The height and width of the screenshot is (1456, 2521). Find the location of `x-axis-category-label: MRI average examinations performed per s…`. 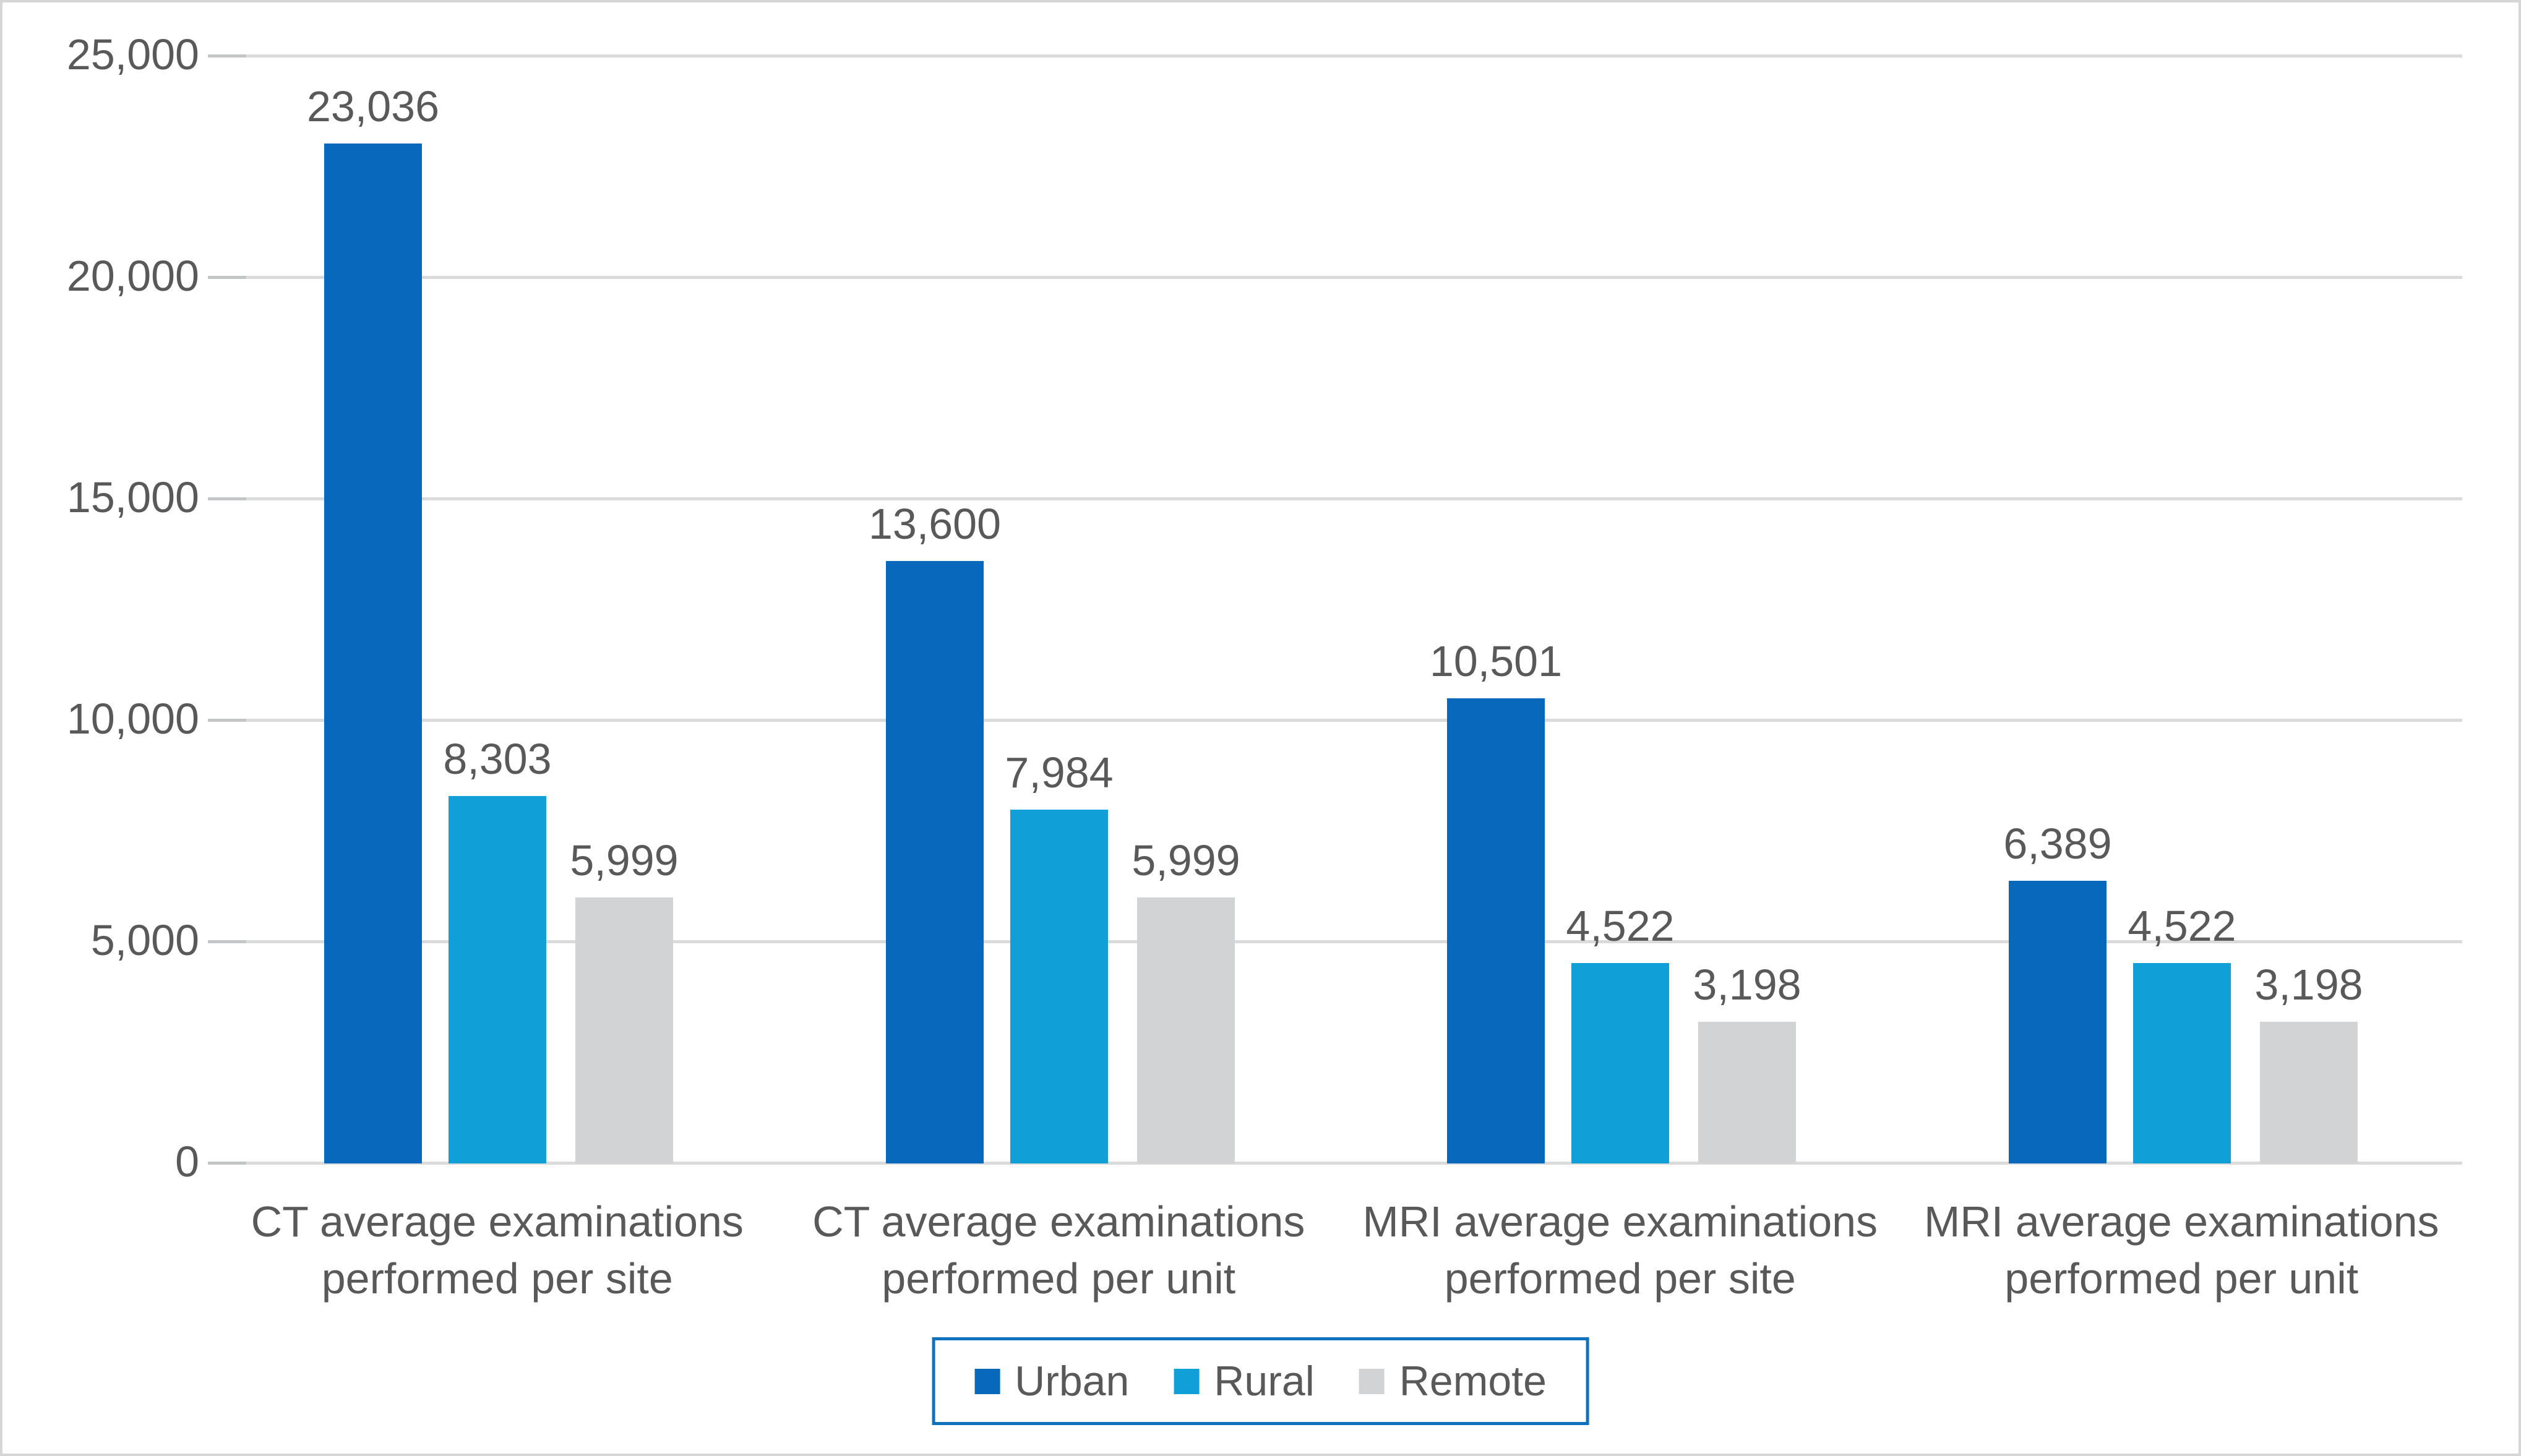

x-axis-category-label: MRI average examinations performed per s… is located at coordinates (1620, 1250).